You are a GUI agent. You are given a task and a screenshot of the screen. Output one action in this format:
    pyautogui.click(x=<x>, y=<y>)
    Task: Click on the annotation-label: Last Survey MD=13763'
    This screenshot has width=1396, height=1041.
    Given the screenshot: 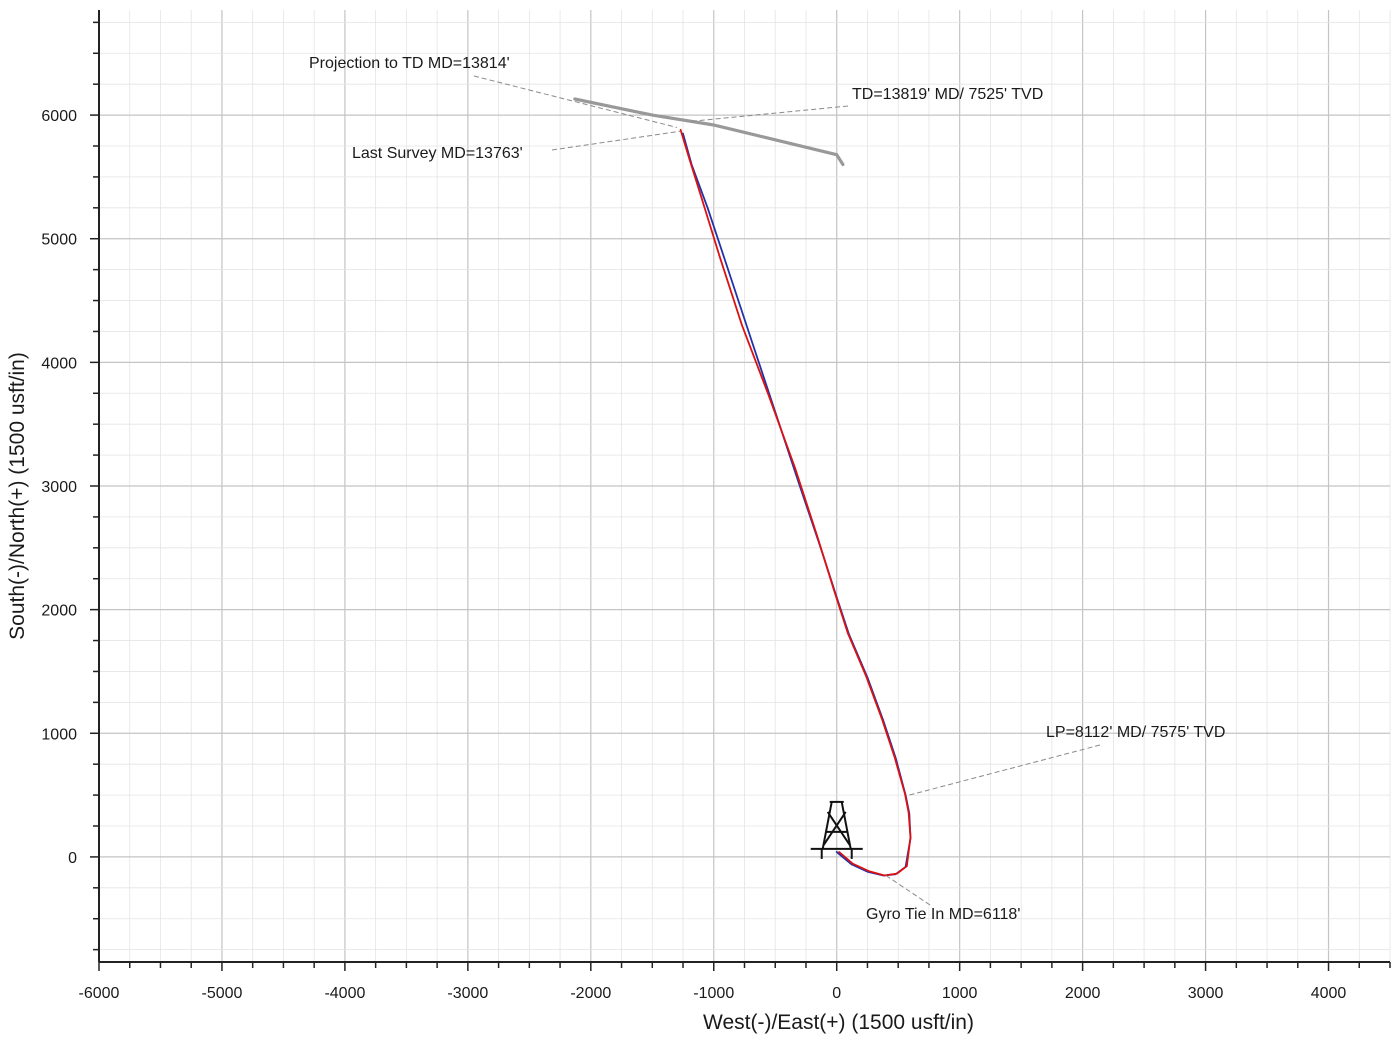 What is the action you would take?
    pyautogui.click(x=437, y=153)
    